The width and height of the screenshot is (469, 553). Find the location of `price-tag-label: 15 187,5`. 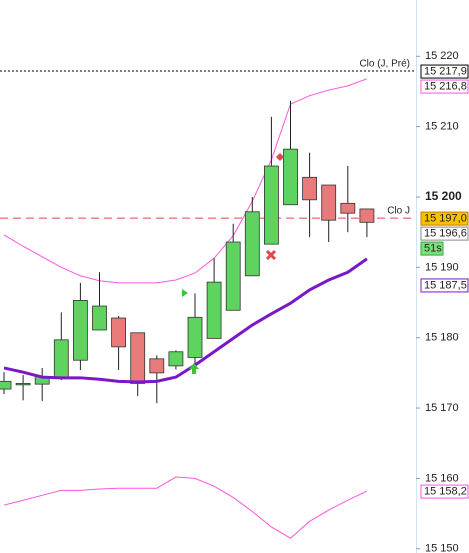

price-tag-label: 15 187,5 is located at coordinates (445, 285).